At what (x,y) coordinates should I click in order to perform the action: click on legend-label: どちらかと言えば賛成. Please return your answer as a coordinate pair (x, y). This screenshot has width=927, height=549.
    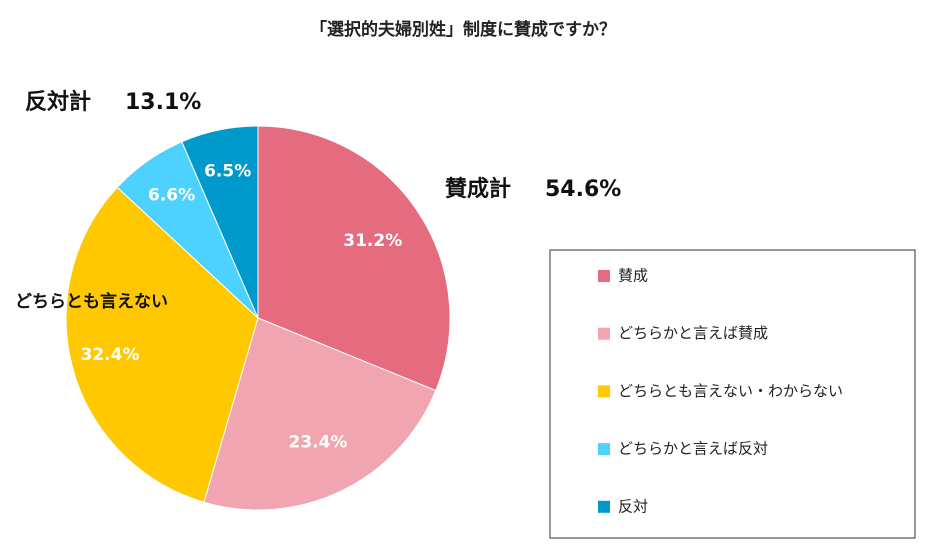
    Looking at the image, I should click on (693, 333).